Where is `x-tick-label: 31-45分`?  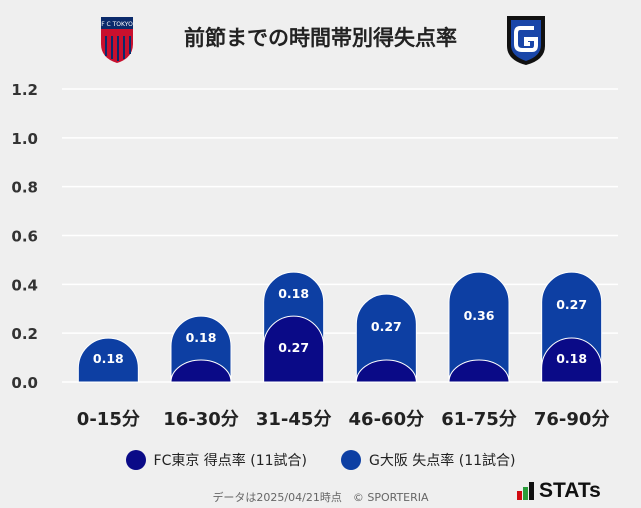
x-tick-label: 31-45分 is located at coordinates (294, 419).